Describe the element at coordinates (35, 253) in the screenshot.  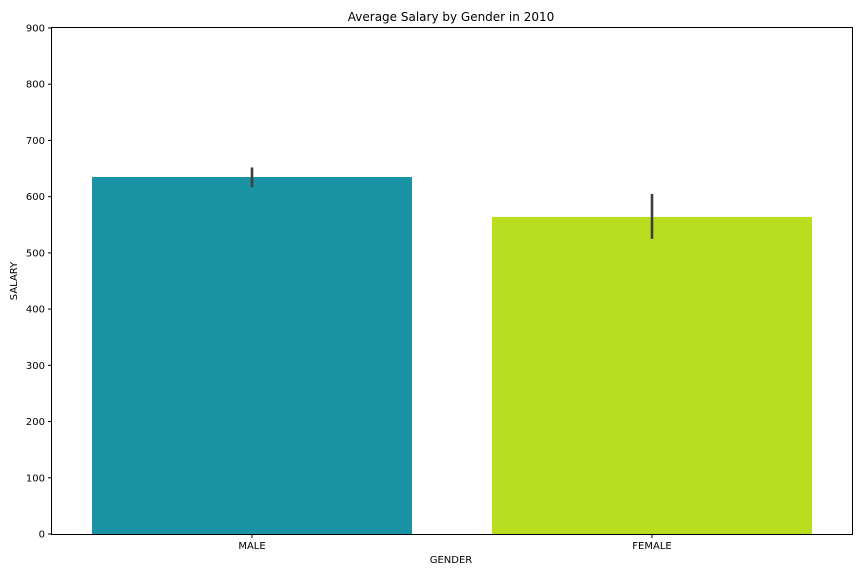
I see `y-tick-label: 500` at that location.